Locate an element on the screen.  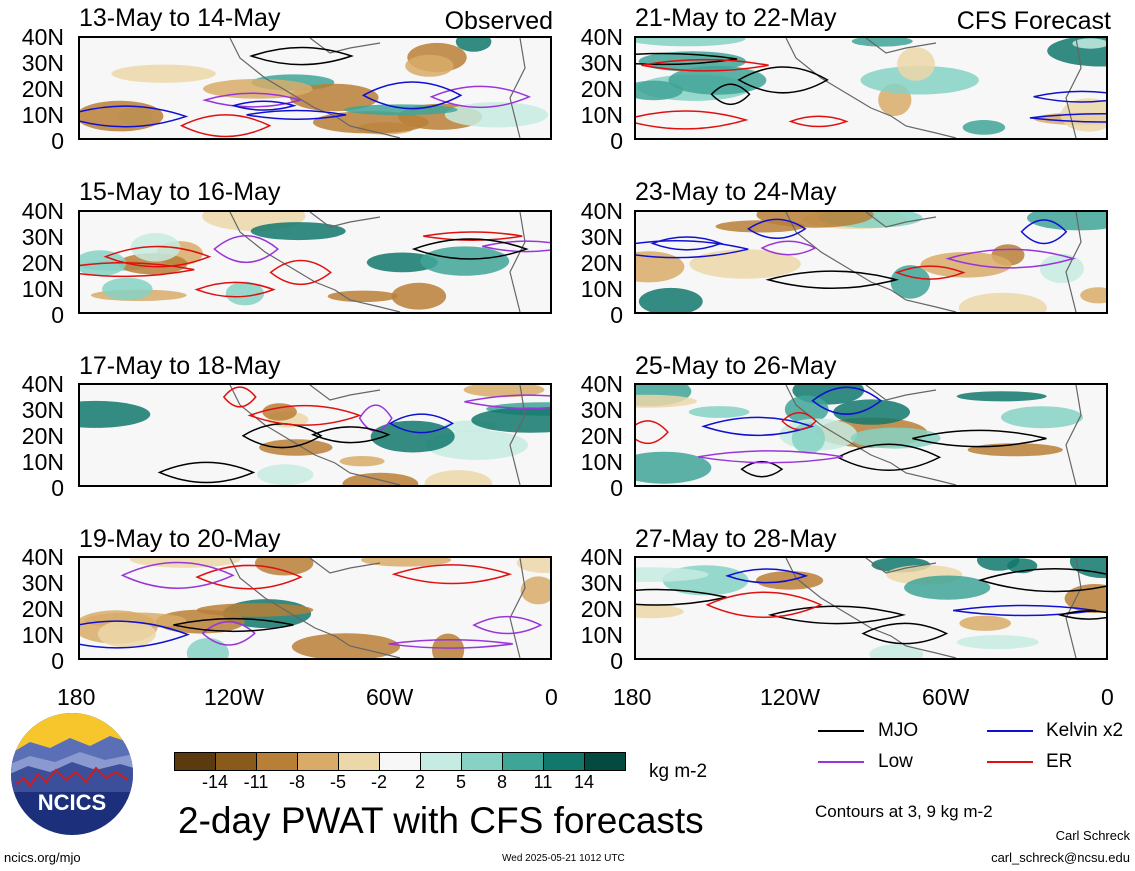
panel-title: 27-May to 28-May is located at coordinates (736, 539).